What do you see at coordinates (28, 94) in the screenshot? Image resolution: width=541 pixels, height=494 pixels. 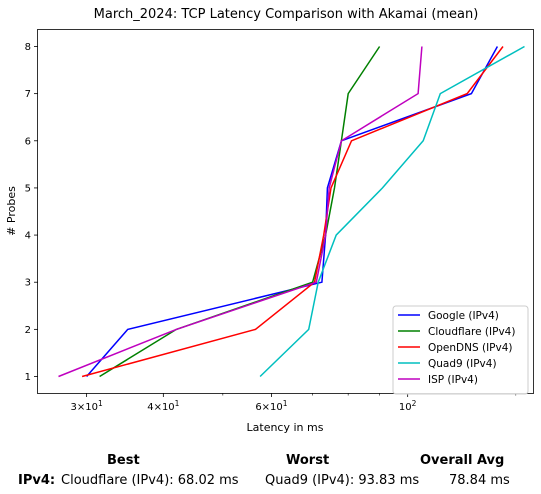 I see `y-tick-label: 7` at bounding box center [28, 94].